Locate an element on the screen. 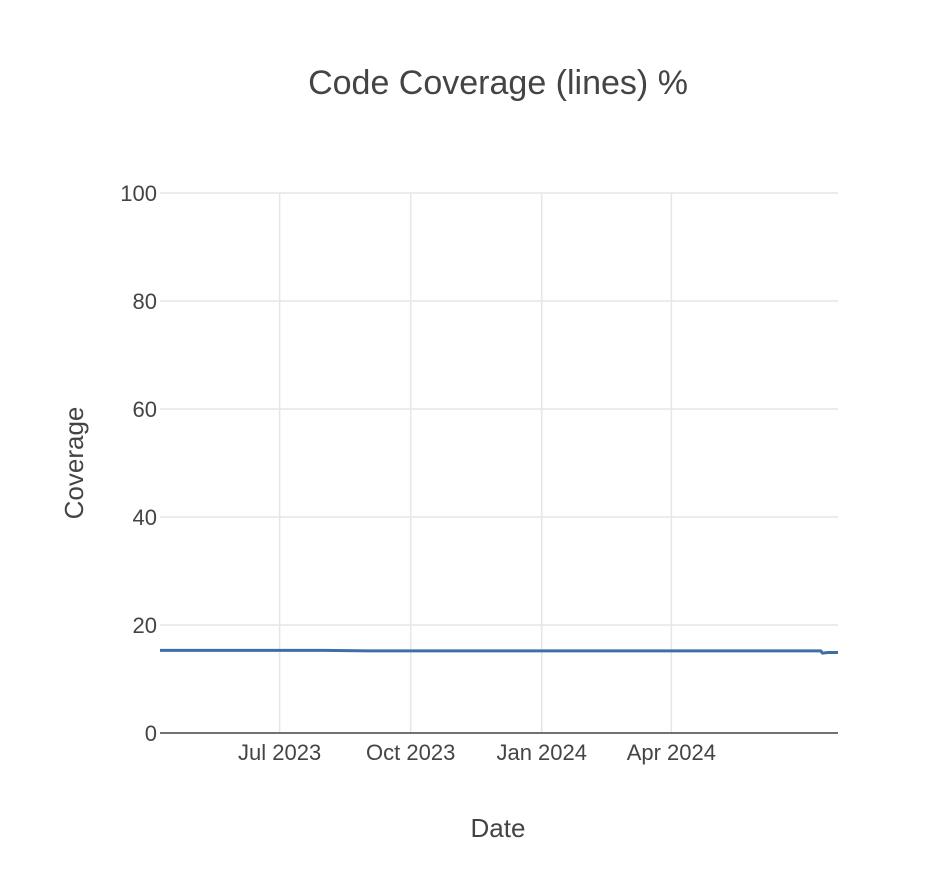 The width and height of the screenshot is (938, 880). y-tick-label: 60 is located at coordinates (145, 409).